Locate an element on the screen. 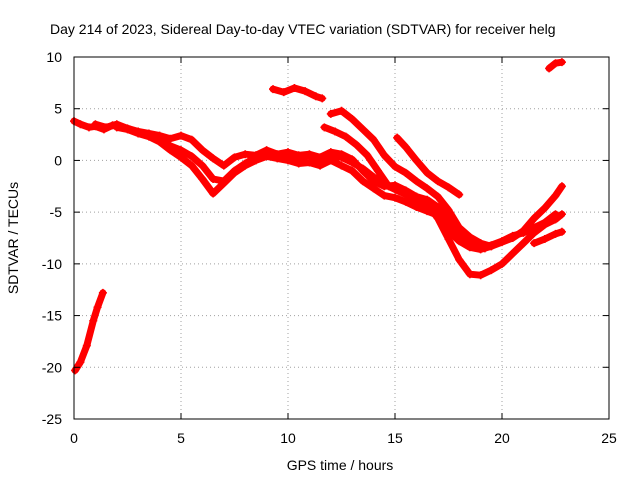 This screenshot has height=480, width=640. x-tick-label: 25 is located at coordinates (609, 438).